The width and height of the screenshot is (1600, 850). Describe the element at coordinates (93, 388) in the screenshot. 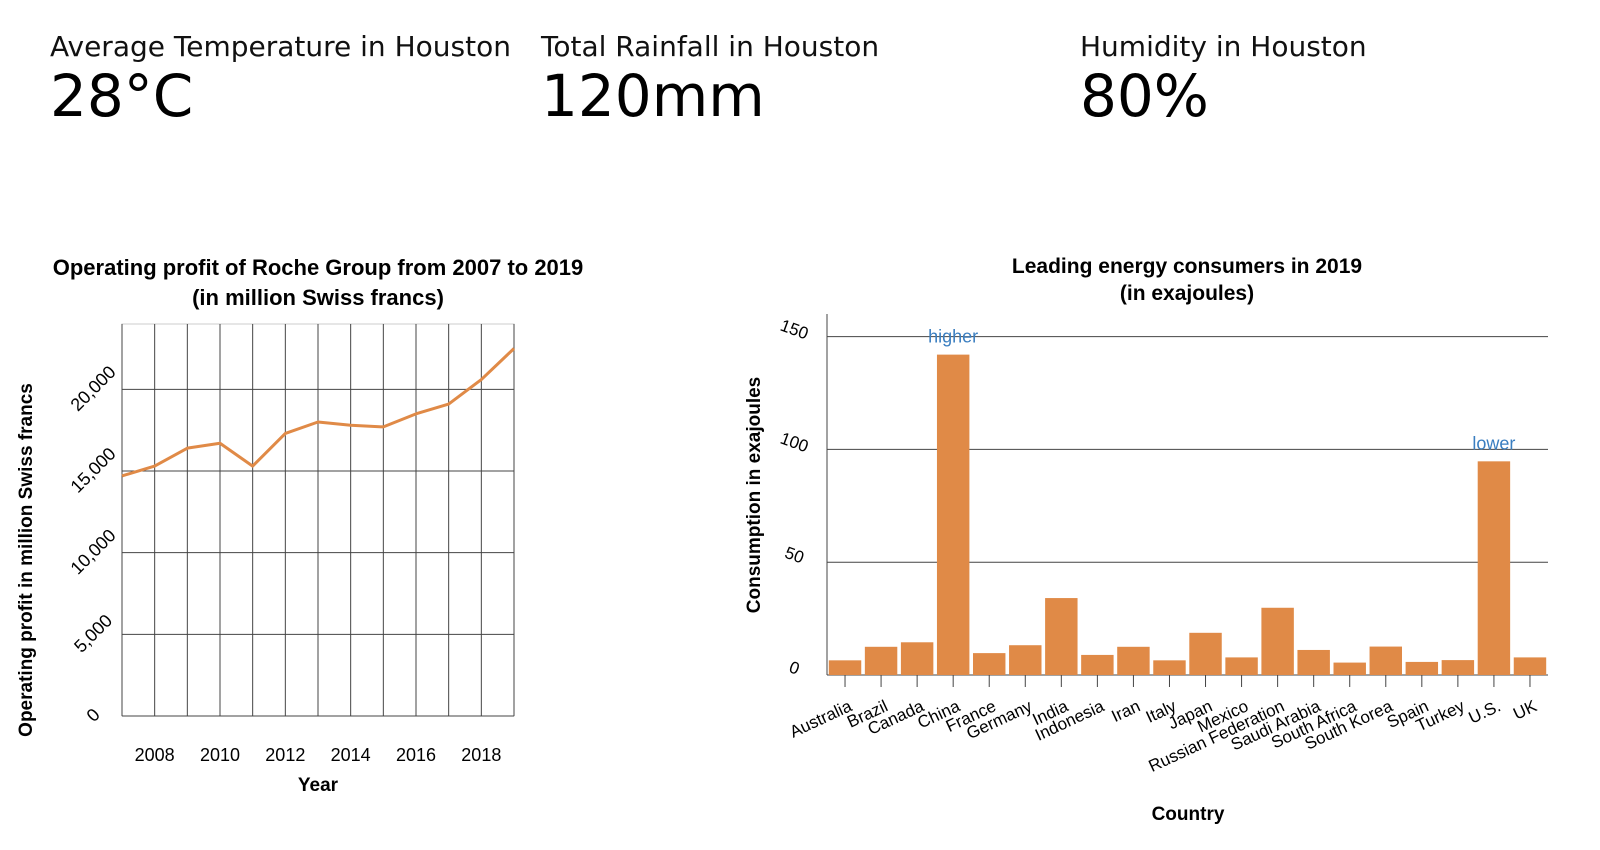

I see `y-tick-label: 20,000` at that location.